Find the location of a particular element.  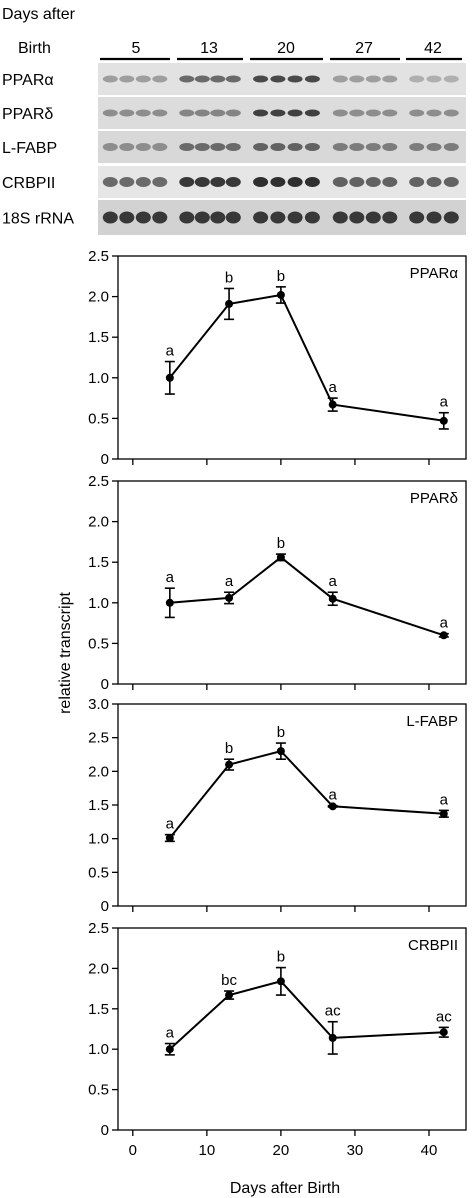

blot-header-line2: Birth is located at coordinates (34, 48).